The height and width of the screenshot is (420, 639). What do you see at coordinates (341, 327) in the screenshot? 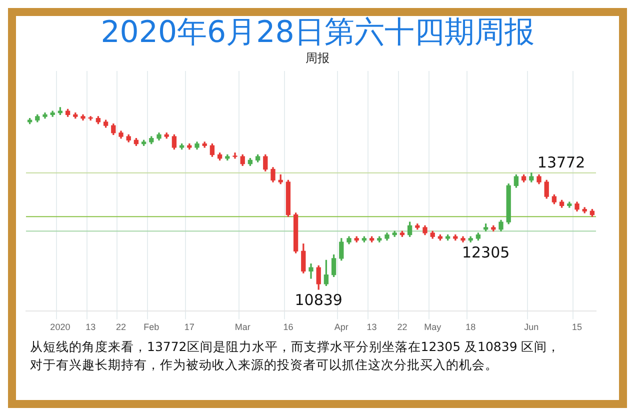
I see `x-tick-label: Apr` at bounding box center [341, 327].